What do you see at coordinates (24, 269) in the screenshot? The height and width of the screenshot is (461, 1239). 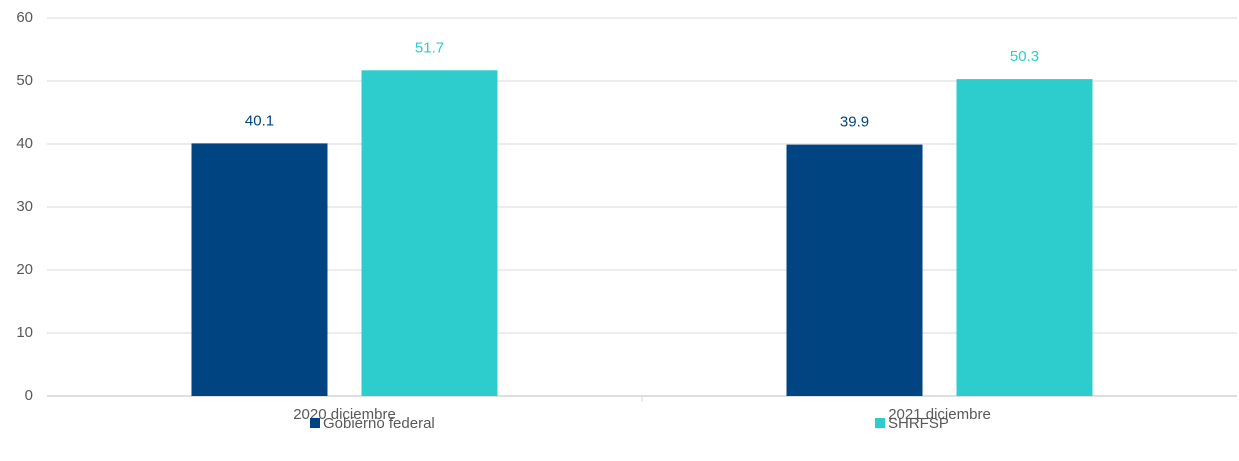 I see `y-tick-label: 20` at bounding box center [24, 269].